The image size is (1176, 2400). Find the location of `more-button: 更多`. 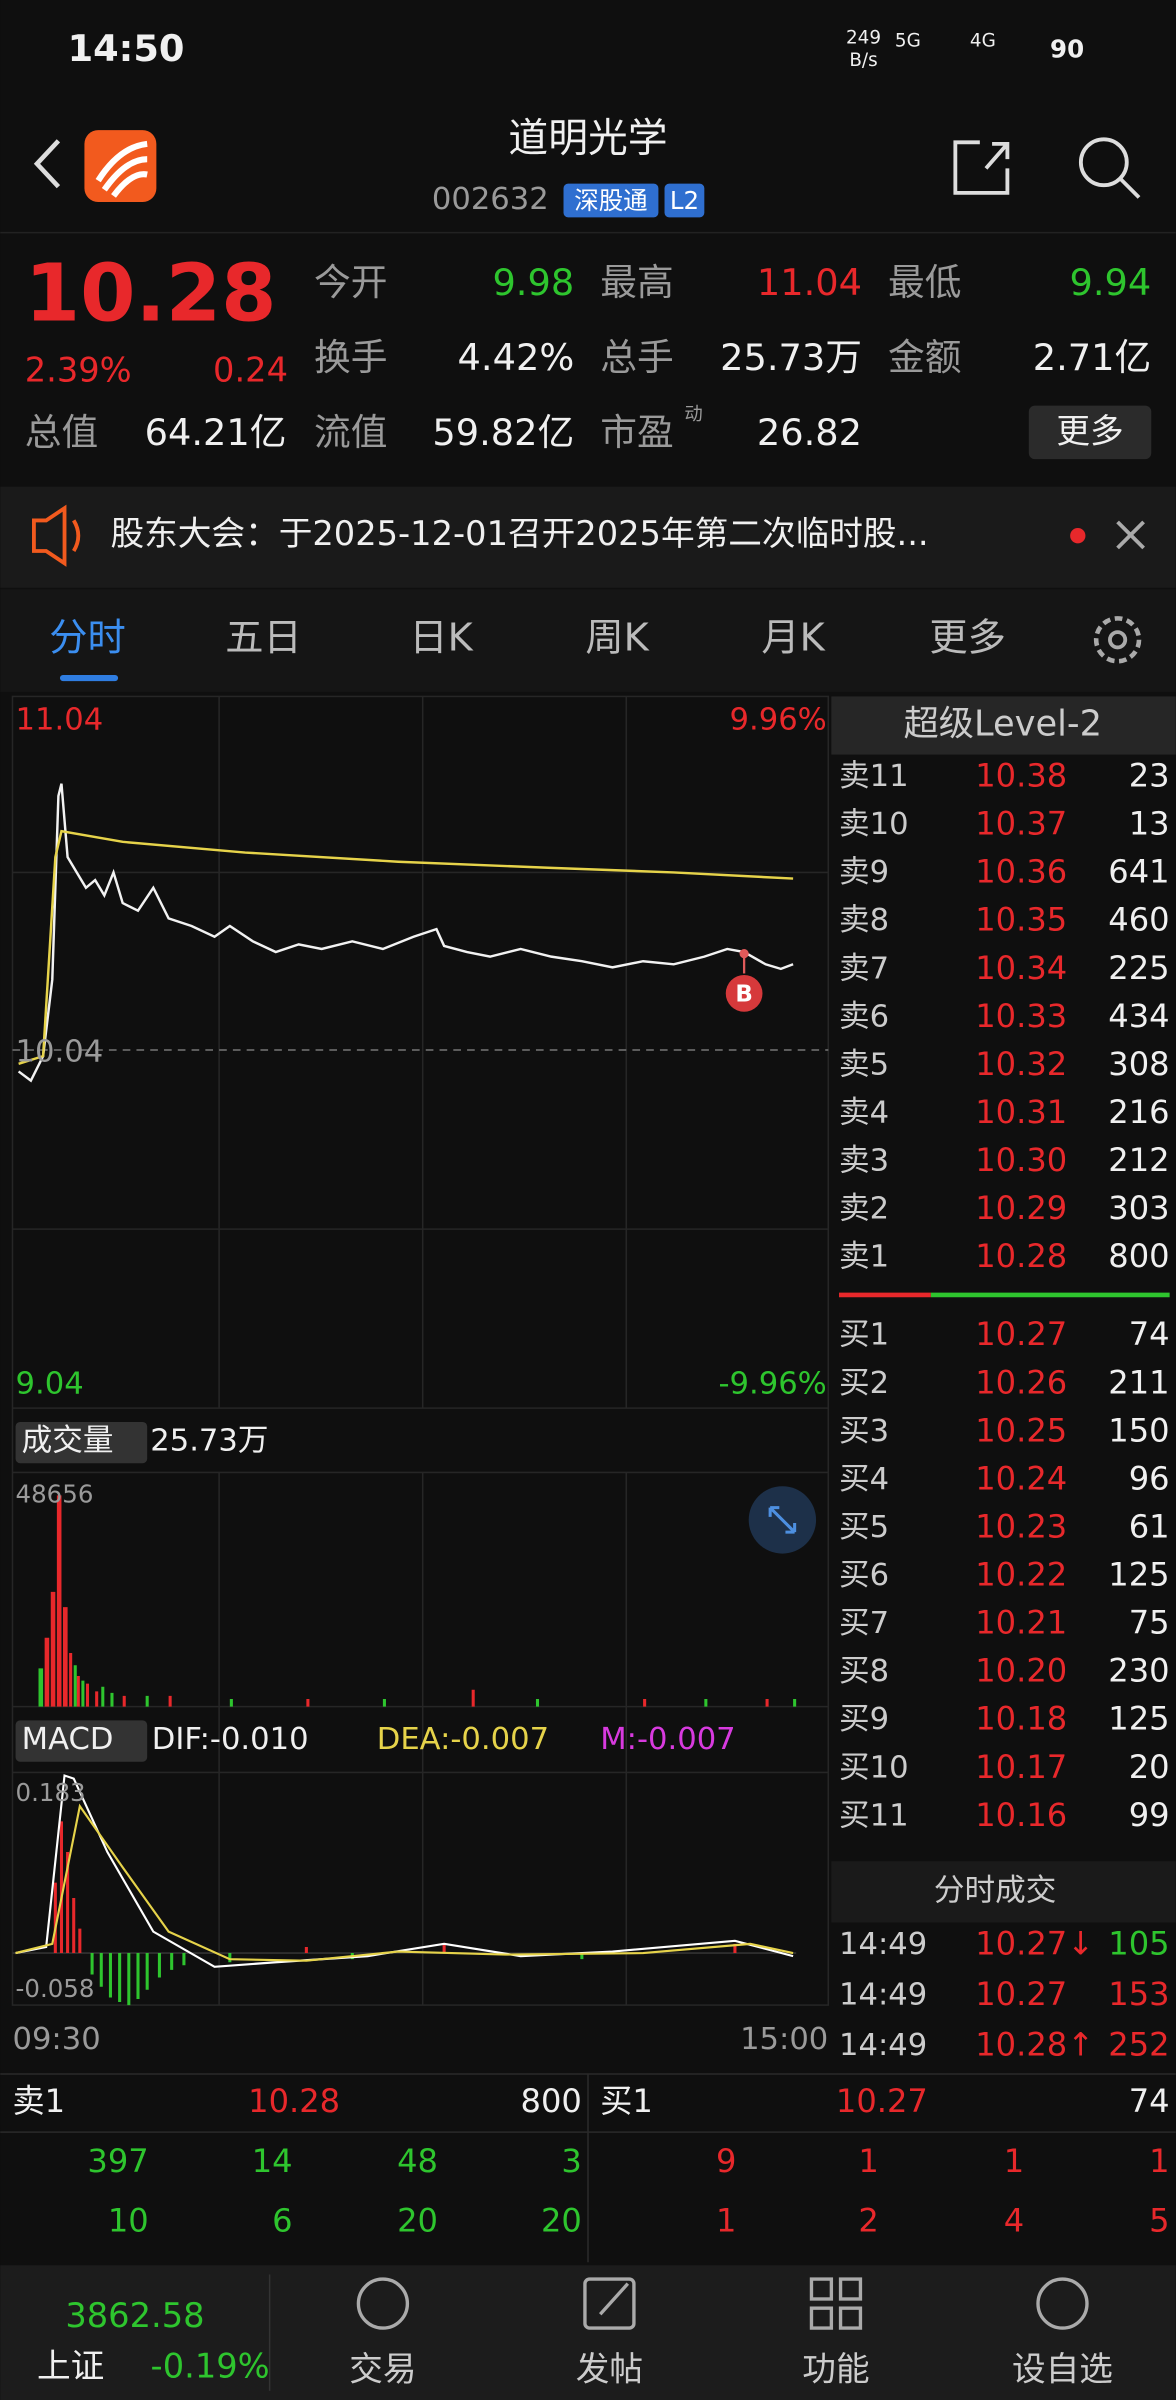

more-button: 更多 is located at coordinates (1089, 431).